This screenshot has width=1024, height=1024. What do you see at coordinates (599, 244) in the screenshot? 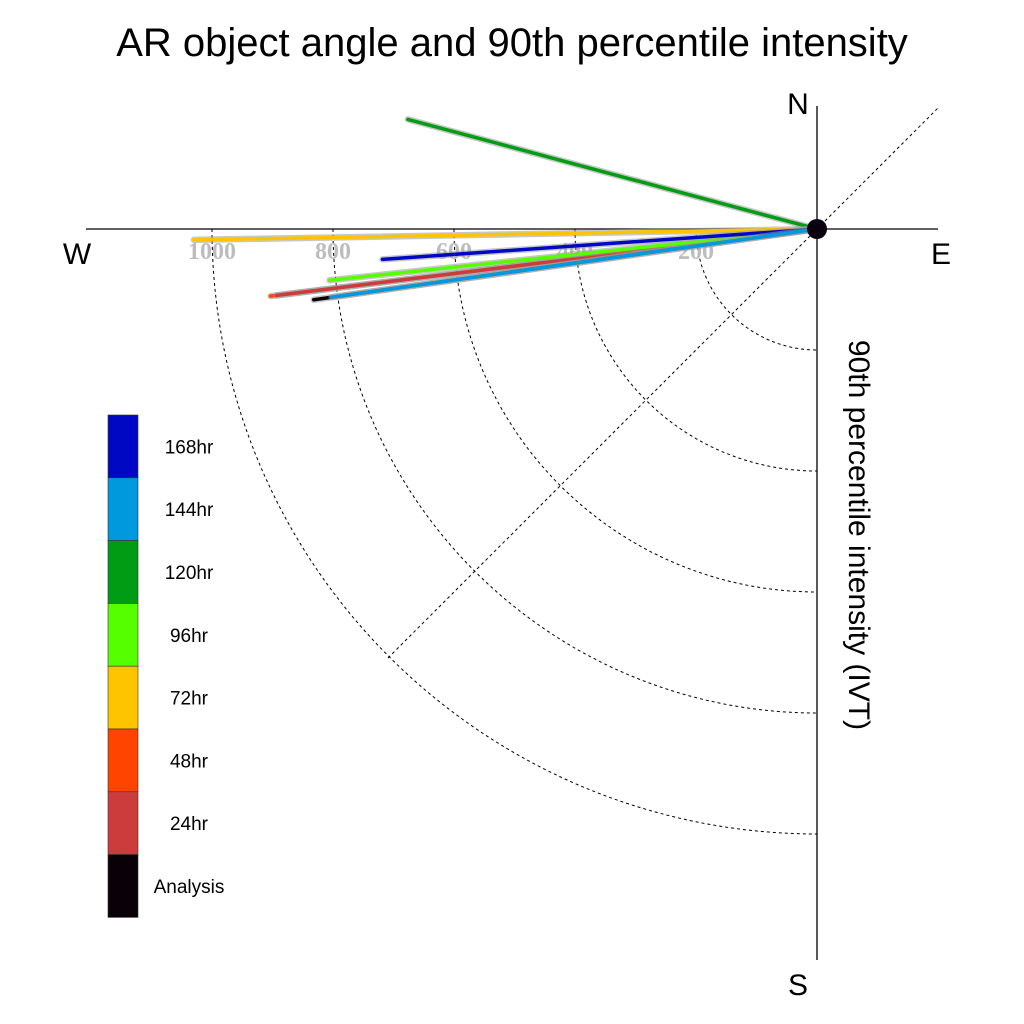
I see `vector-168hr` at bounding box center [599, 244].